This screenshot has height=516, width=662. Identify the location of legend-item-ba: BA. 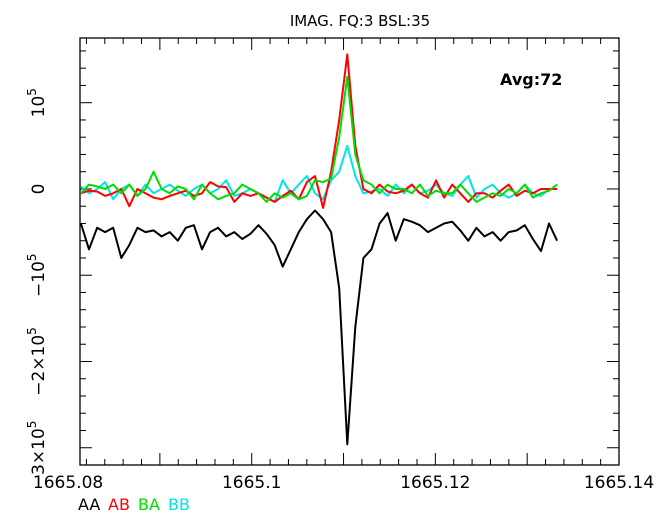
(149, 504).